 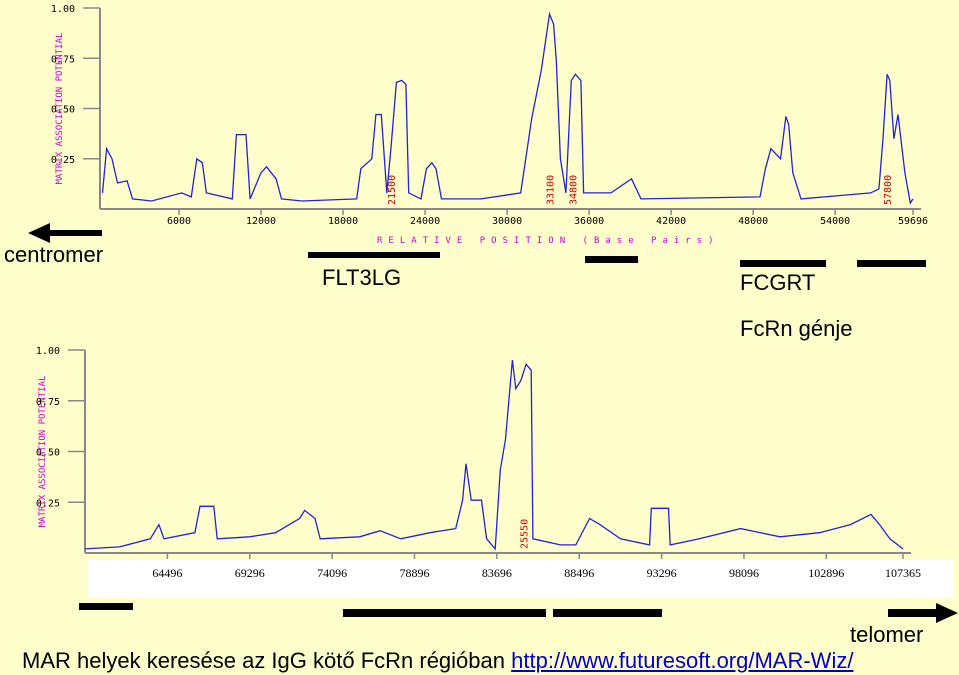 I want to click on tick-band, so click(x=520, y=579).